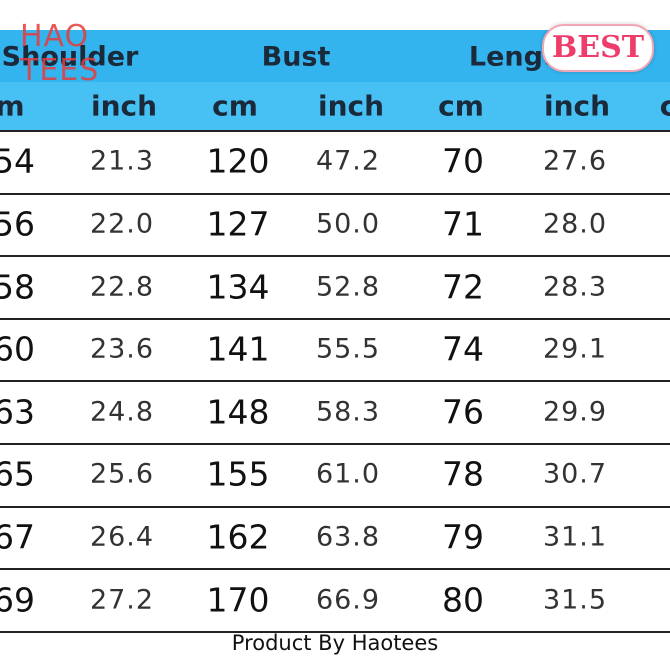 Image resolution: width=670 pixels, height=670 pixels. What do you see at coordinates (575, 286) in the screenshot?
I see `inch-cell: 28.3` at bounding box center [575, 286].